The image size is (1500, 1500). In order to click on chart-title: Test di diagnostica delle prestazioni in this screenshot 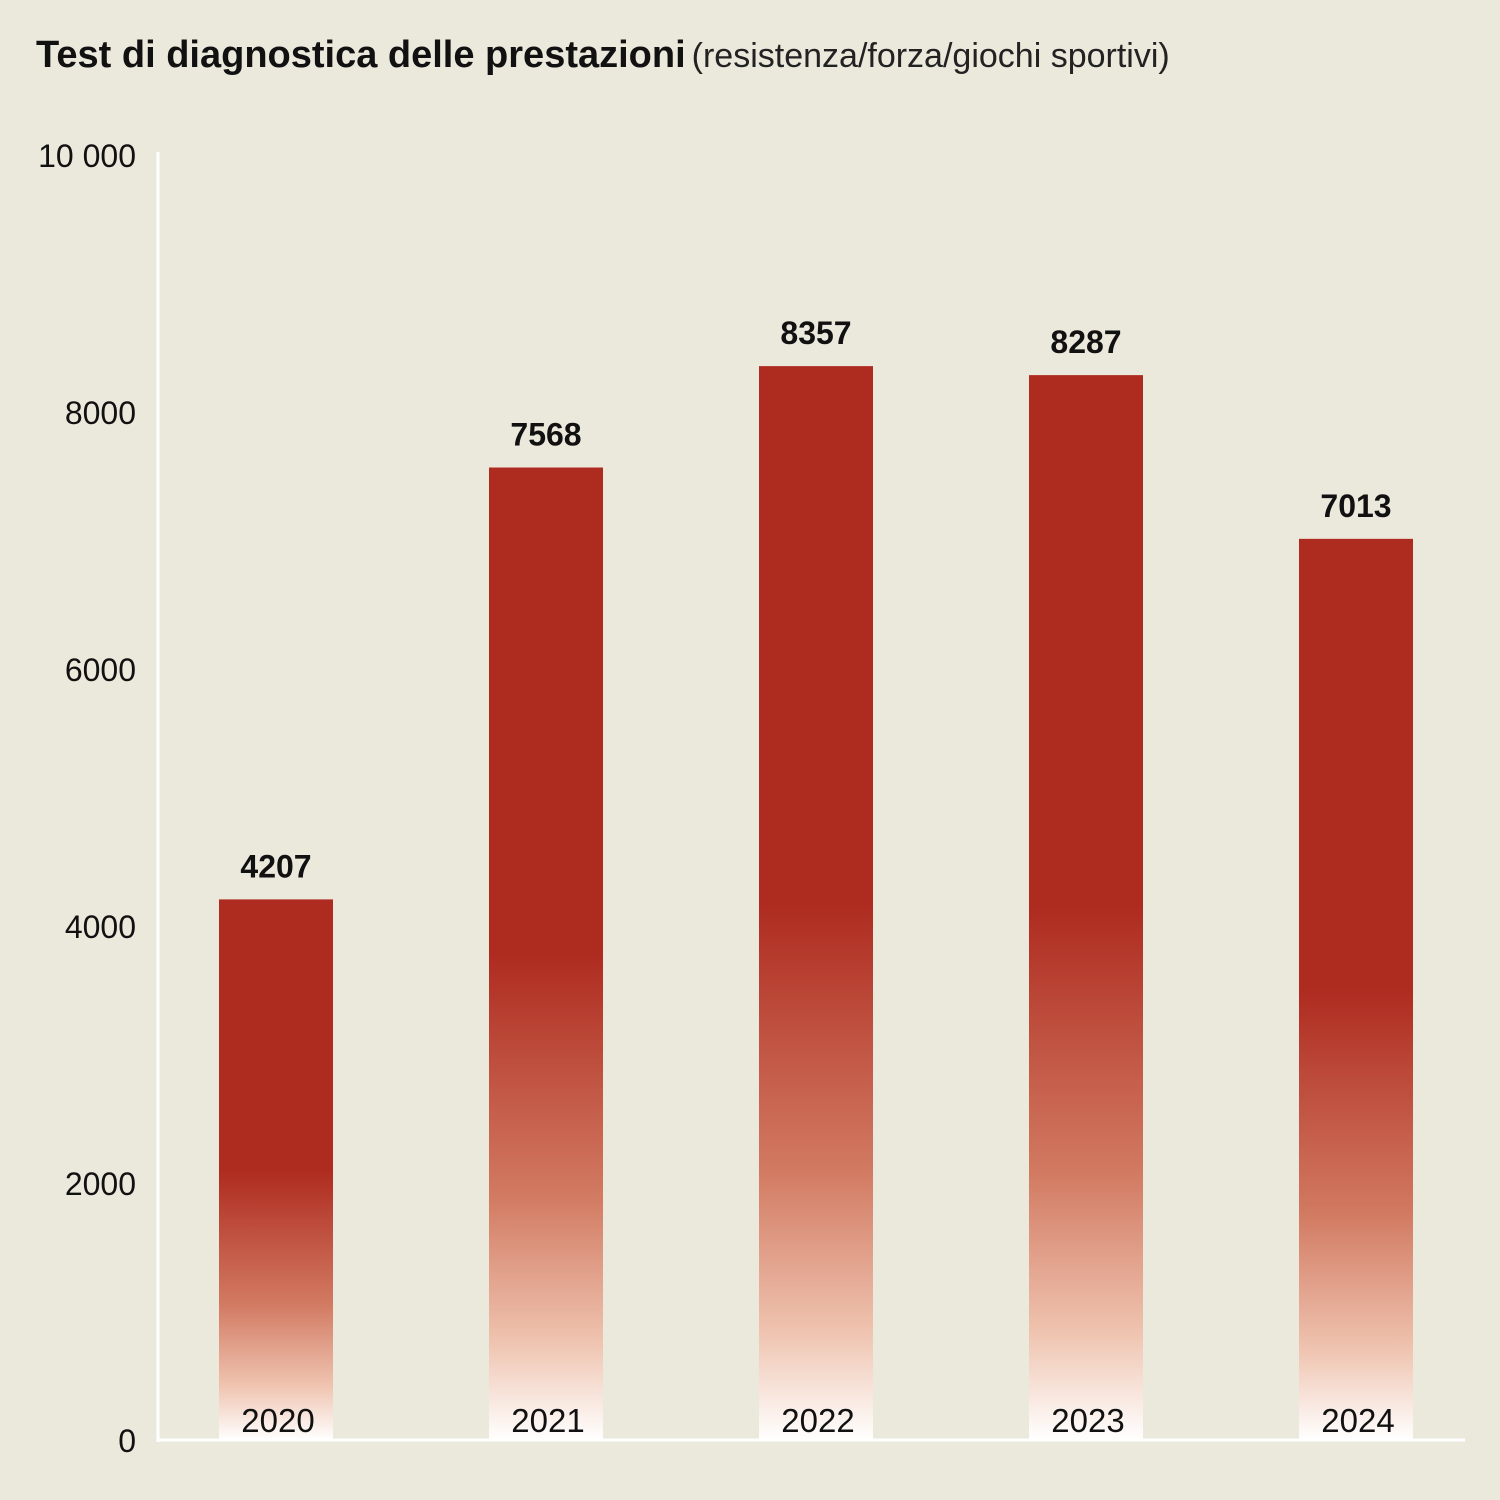, I will do `click(361, 55)`.